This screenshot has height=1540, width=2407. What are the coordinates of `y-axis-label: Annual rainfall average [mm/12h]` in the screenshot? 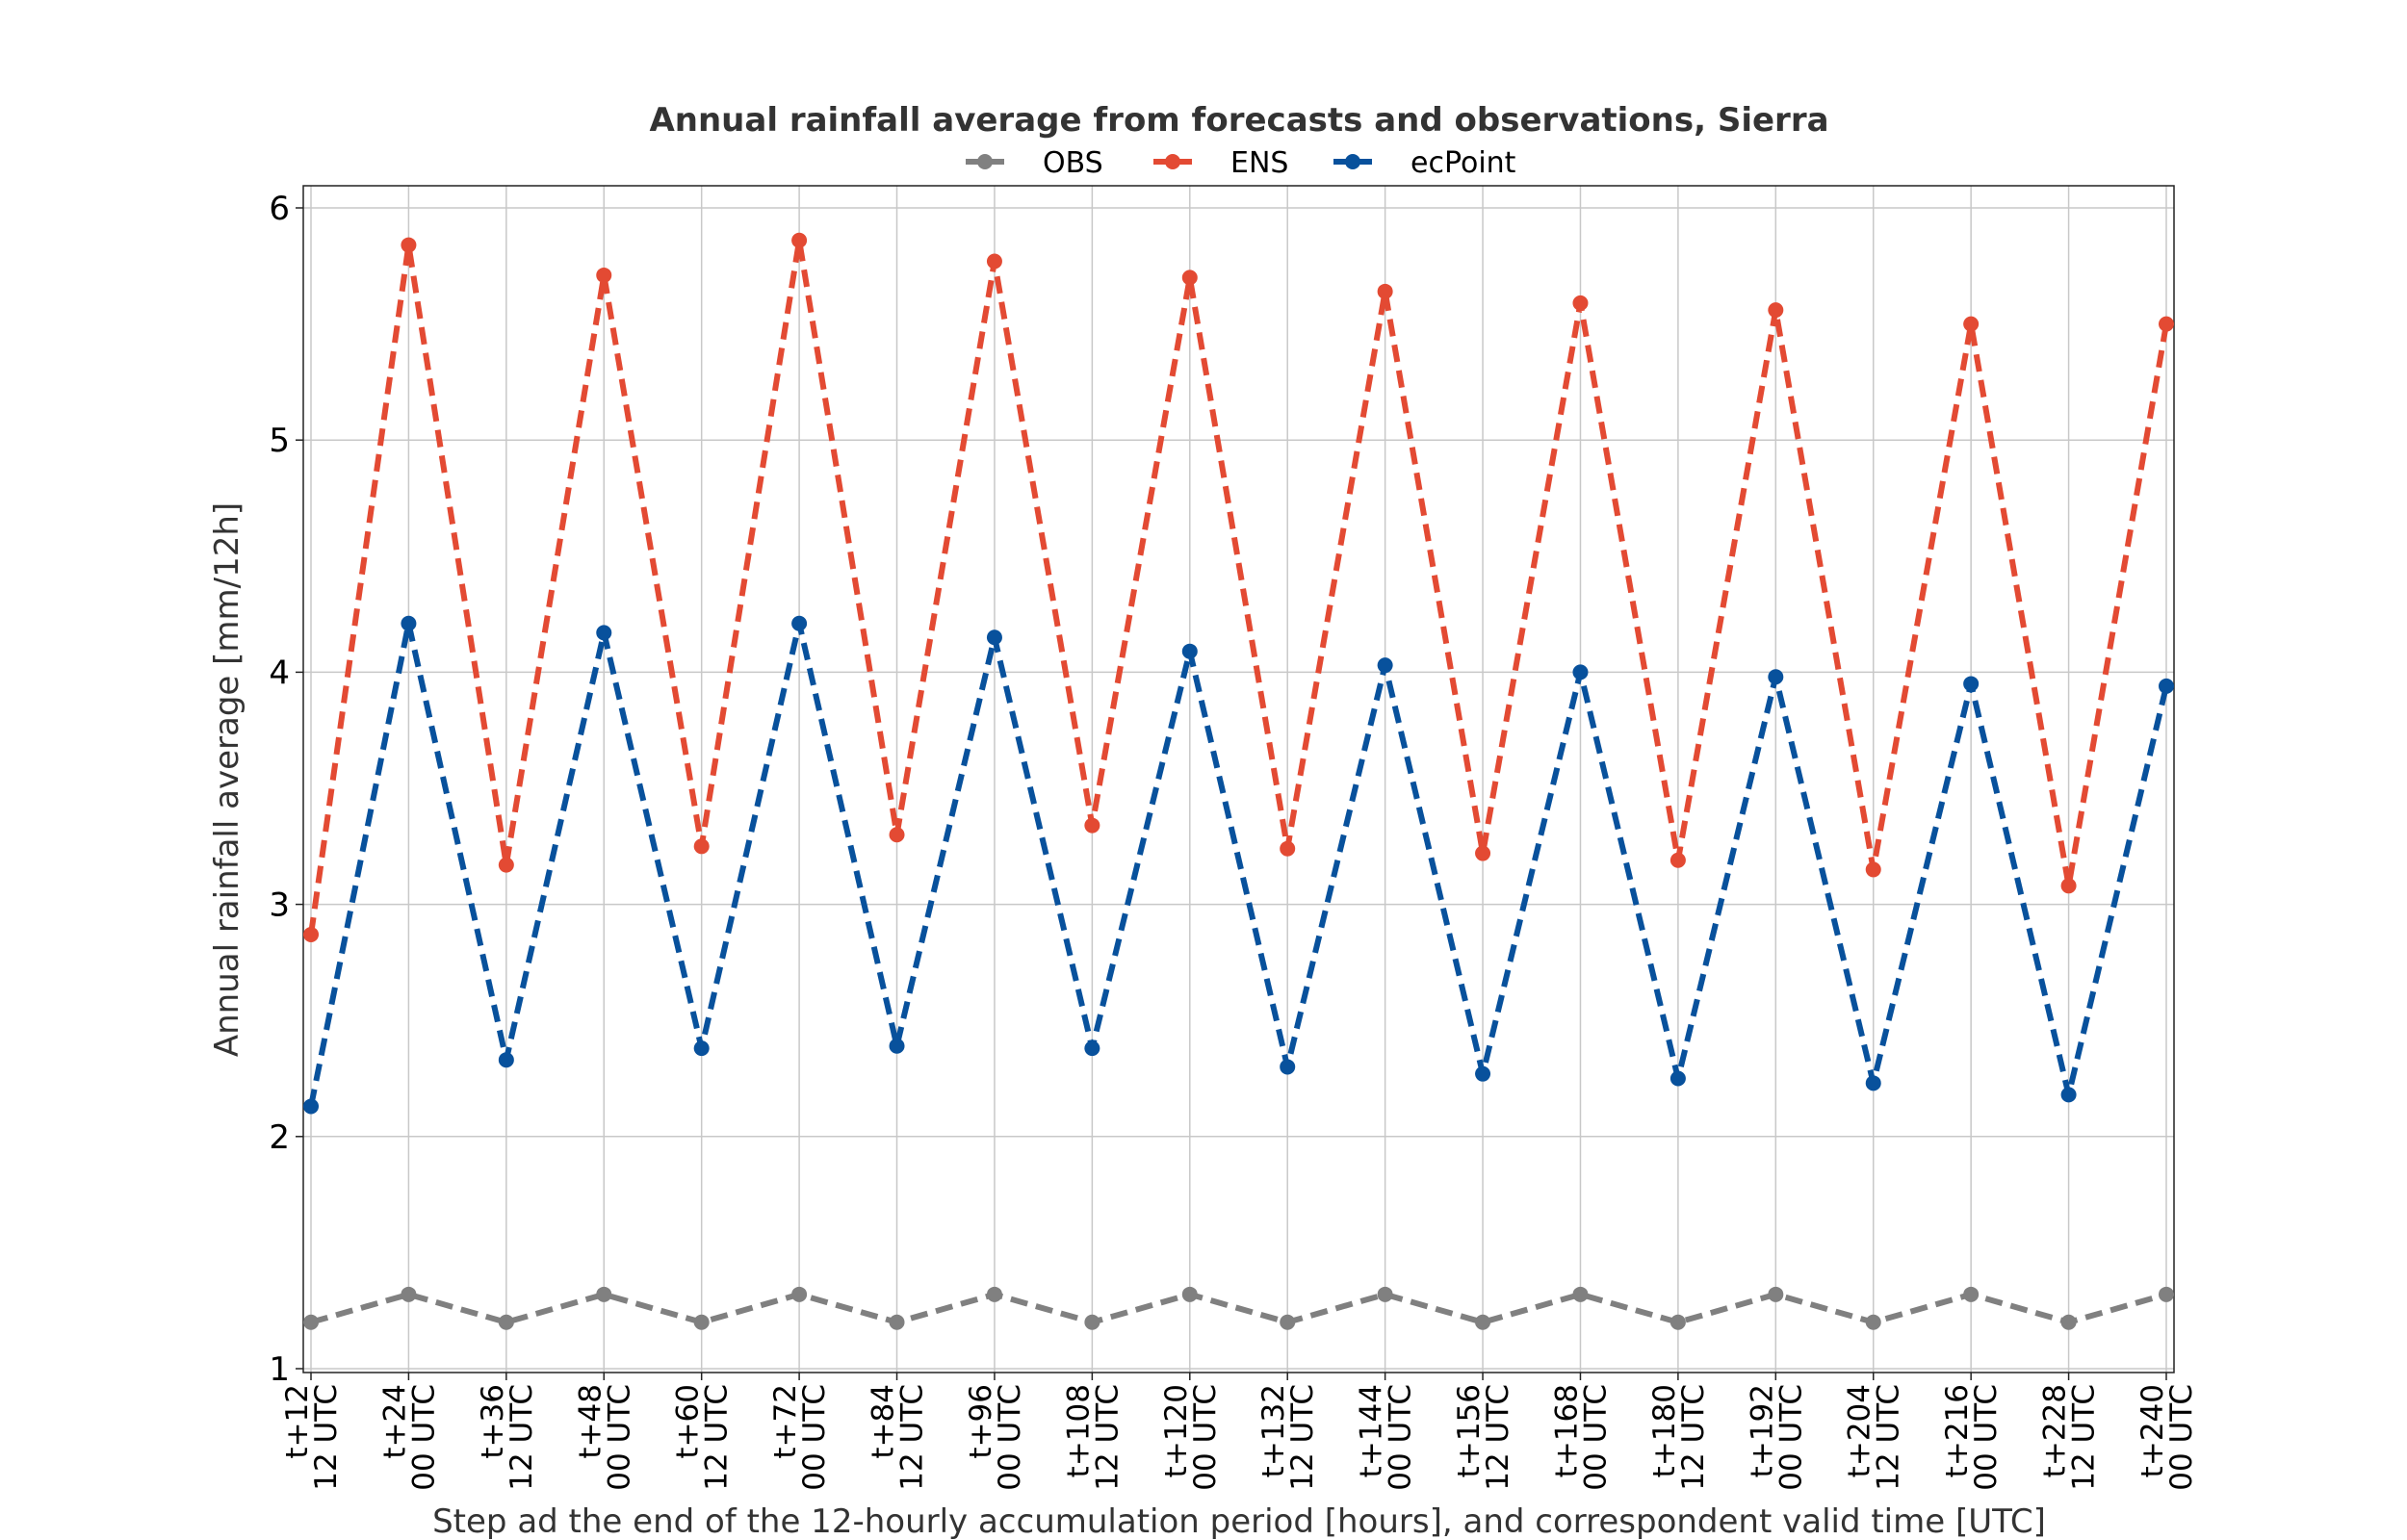 It's located at (227, 779).